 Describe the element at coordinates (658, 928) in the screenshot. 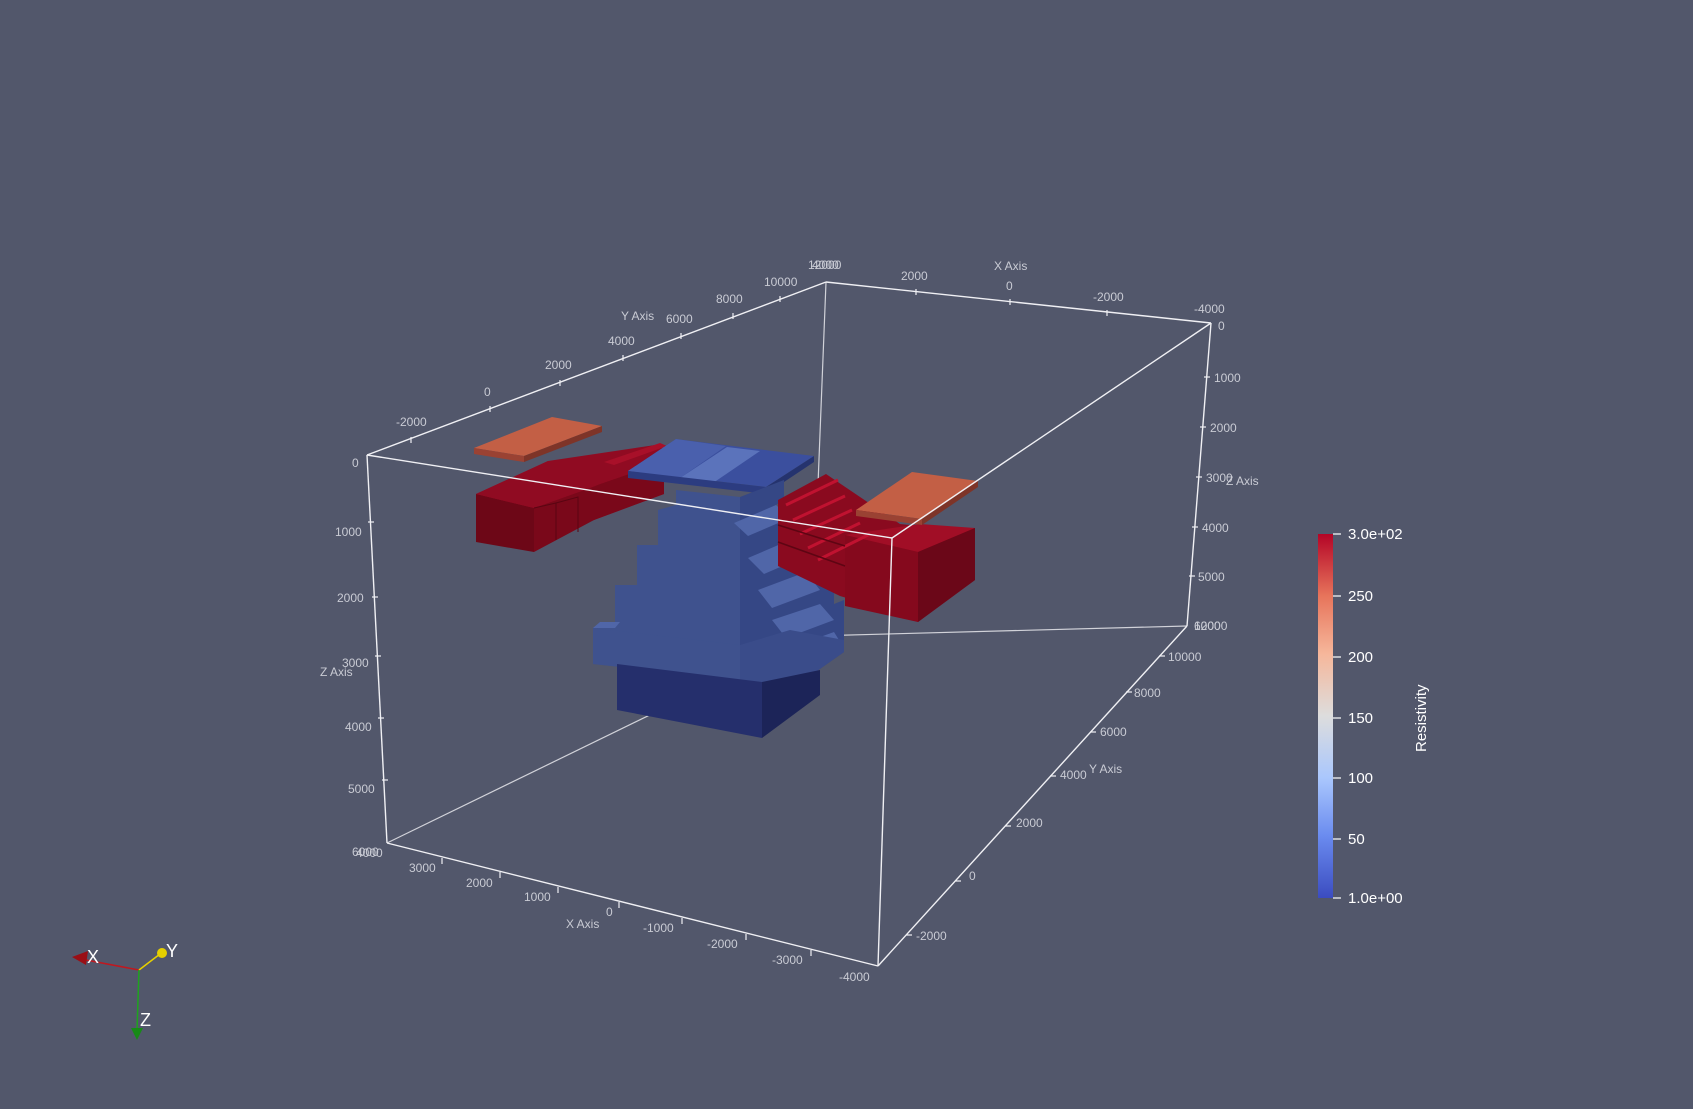

I see `tick-label: -1000` at that location.